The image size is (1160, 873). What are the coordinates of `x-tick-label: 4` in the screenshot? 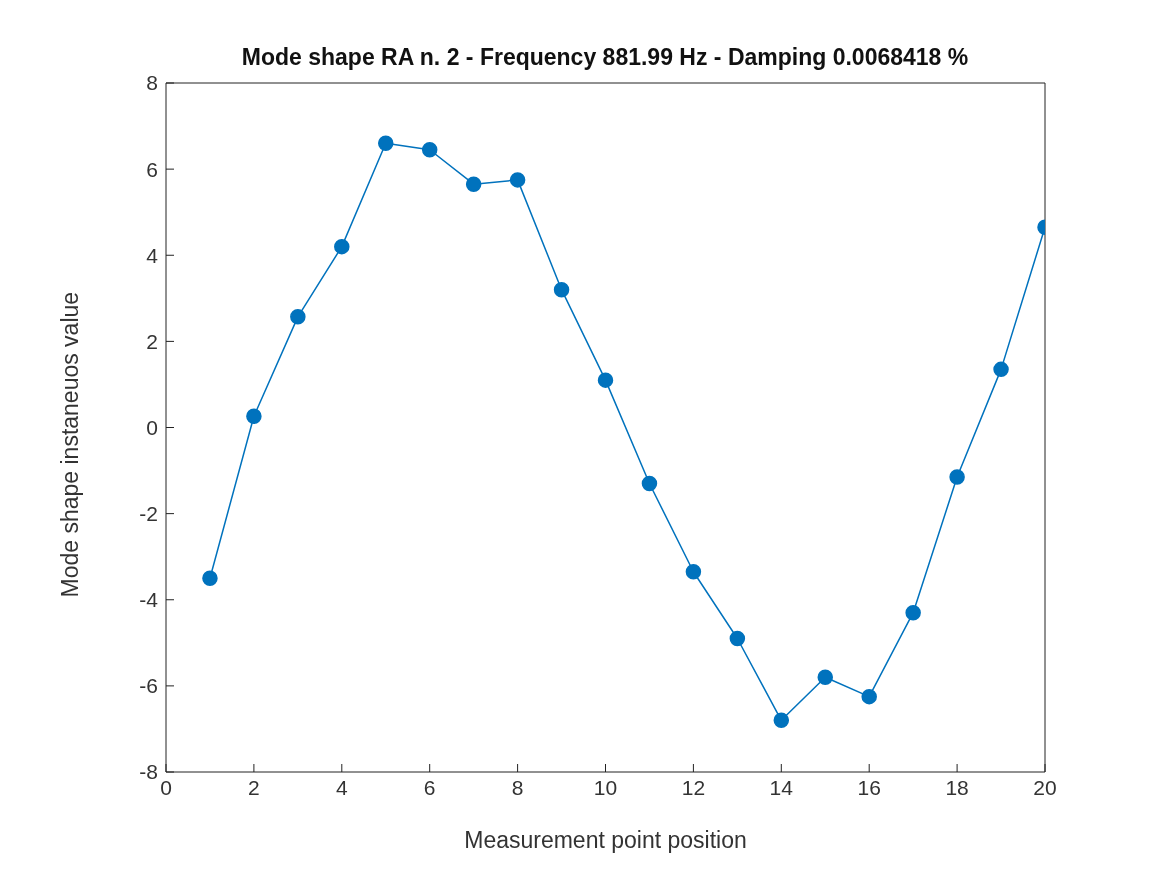 It's located at (341, 787).